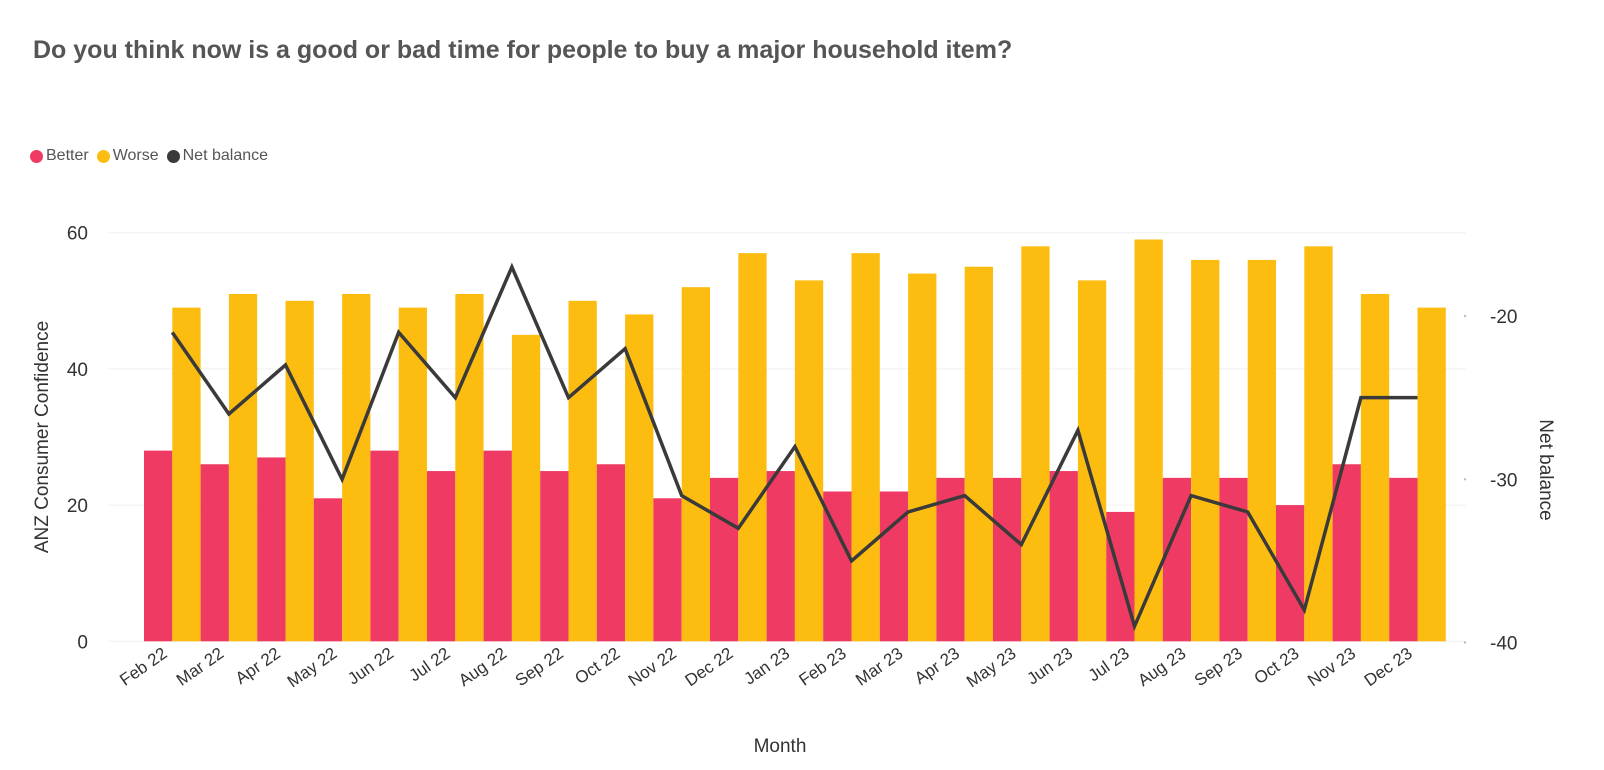  I want to click on x-tick-label: Nov 22, so click(652, 667).